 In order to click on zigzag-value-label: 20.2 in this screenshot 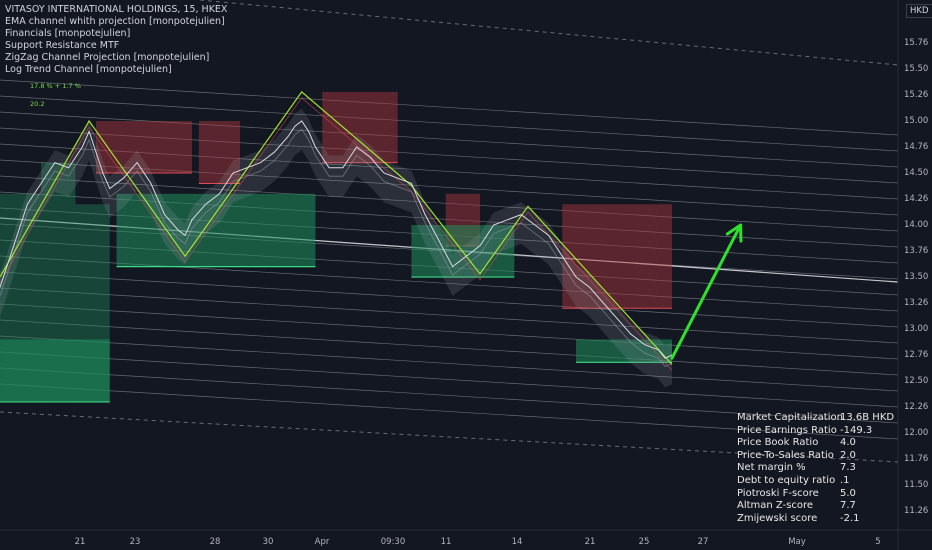, I will do `click(37, 104)`.